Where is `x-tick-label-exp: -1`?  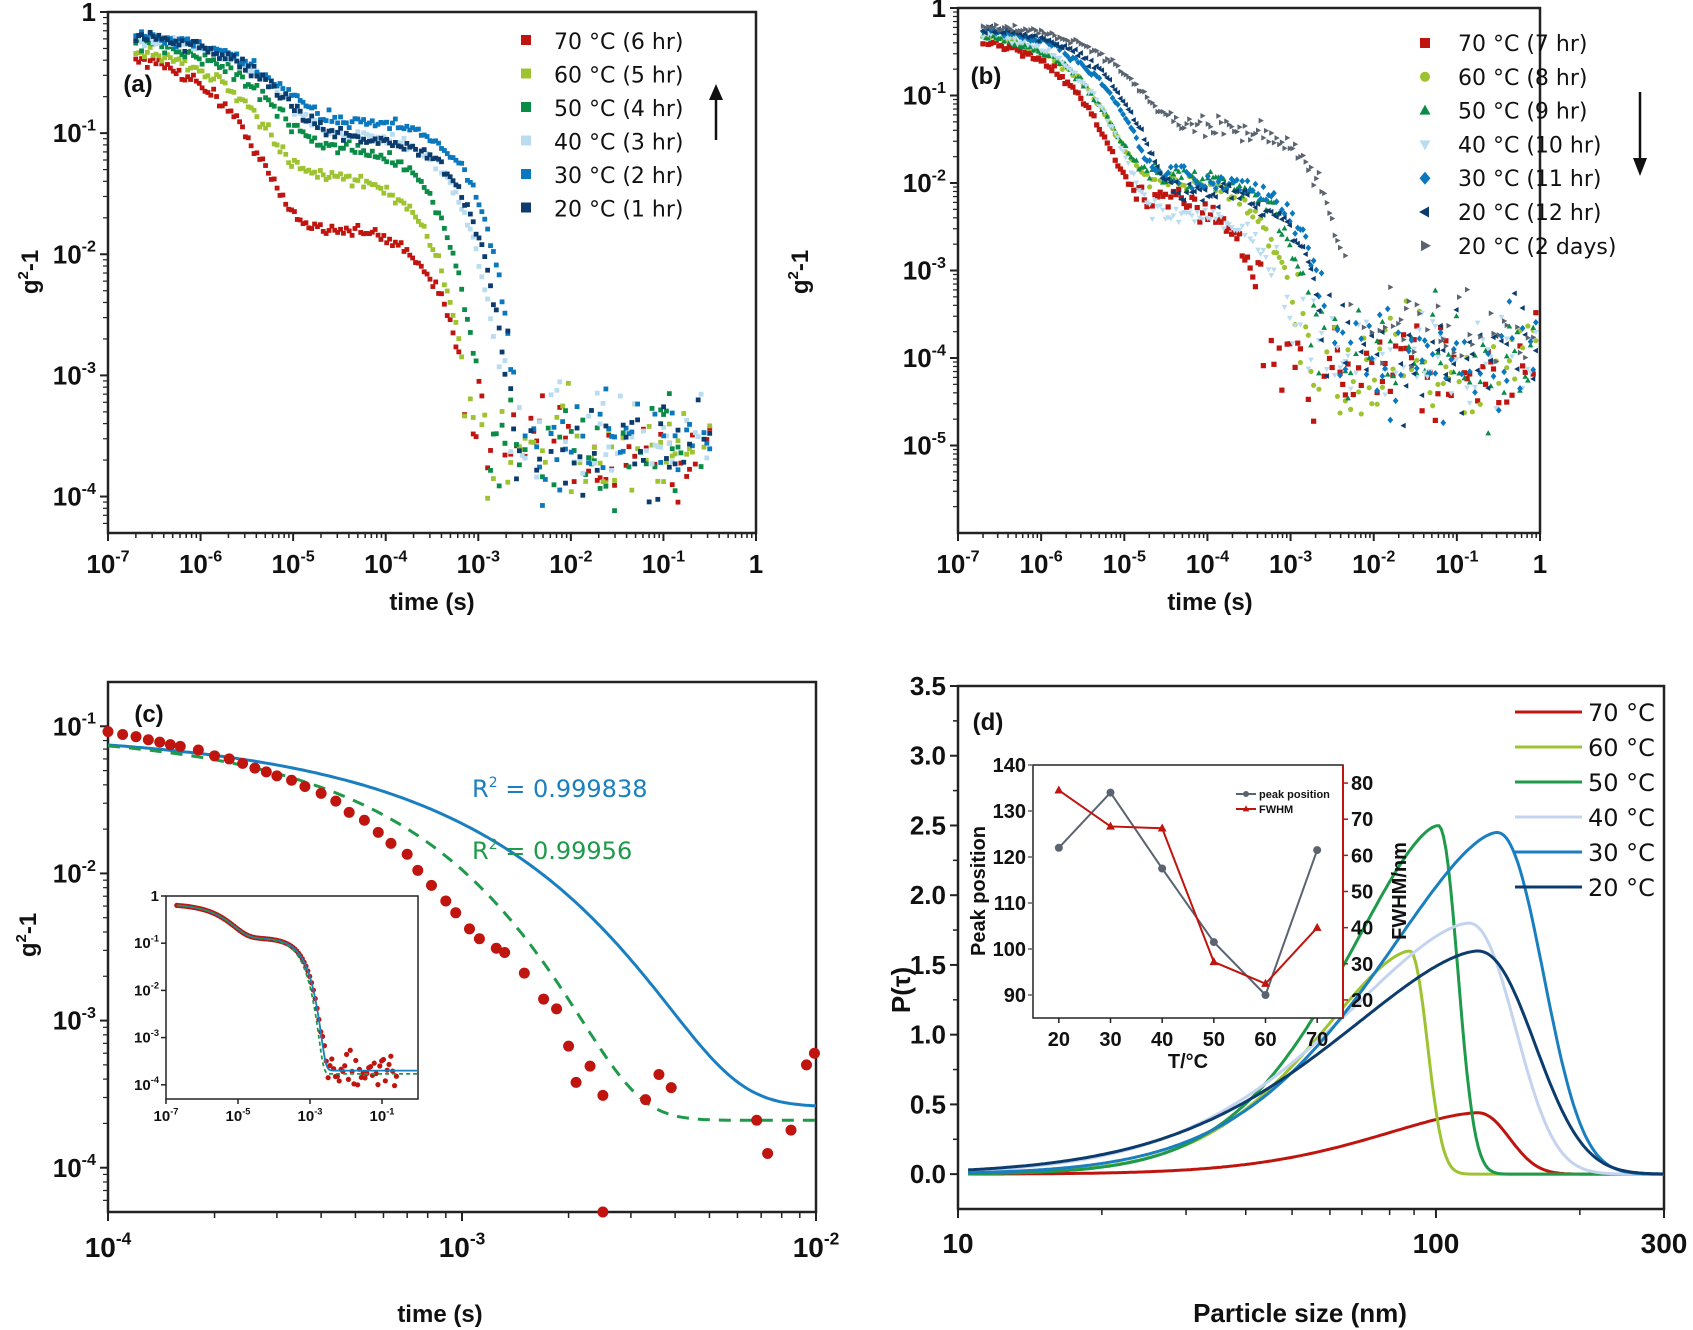 x-tick-label-exp: -1 is located at coordinates (1471, 556).